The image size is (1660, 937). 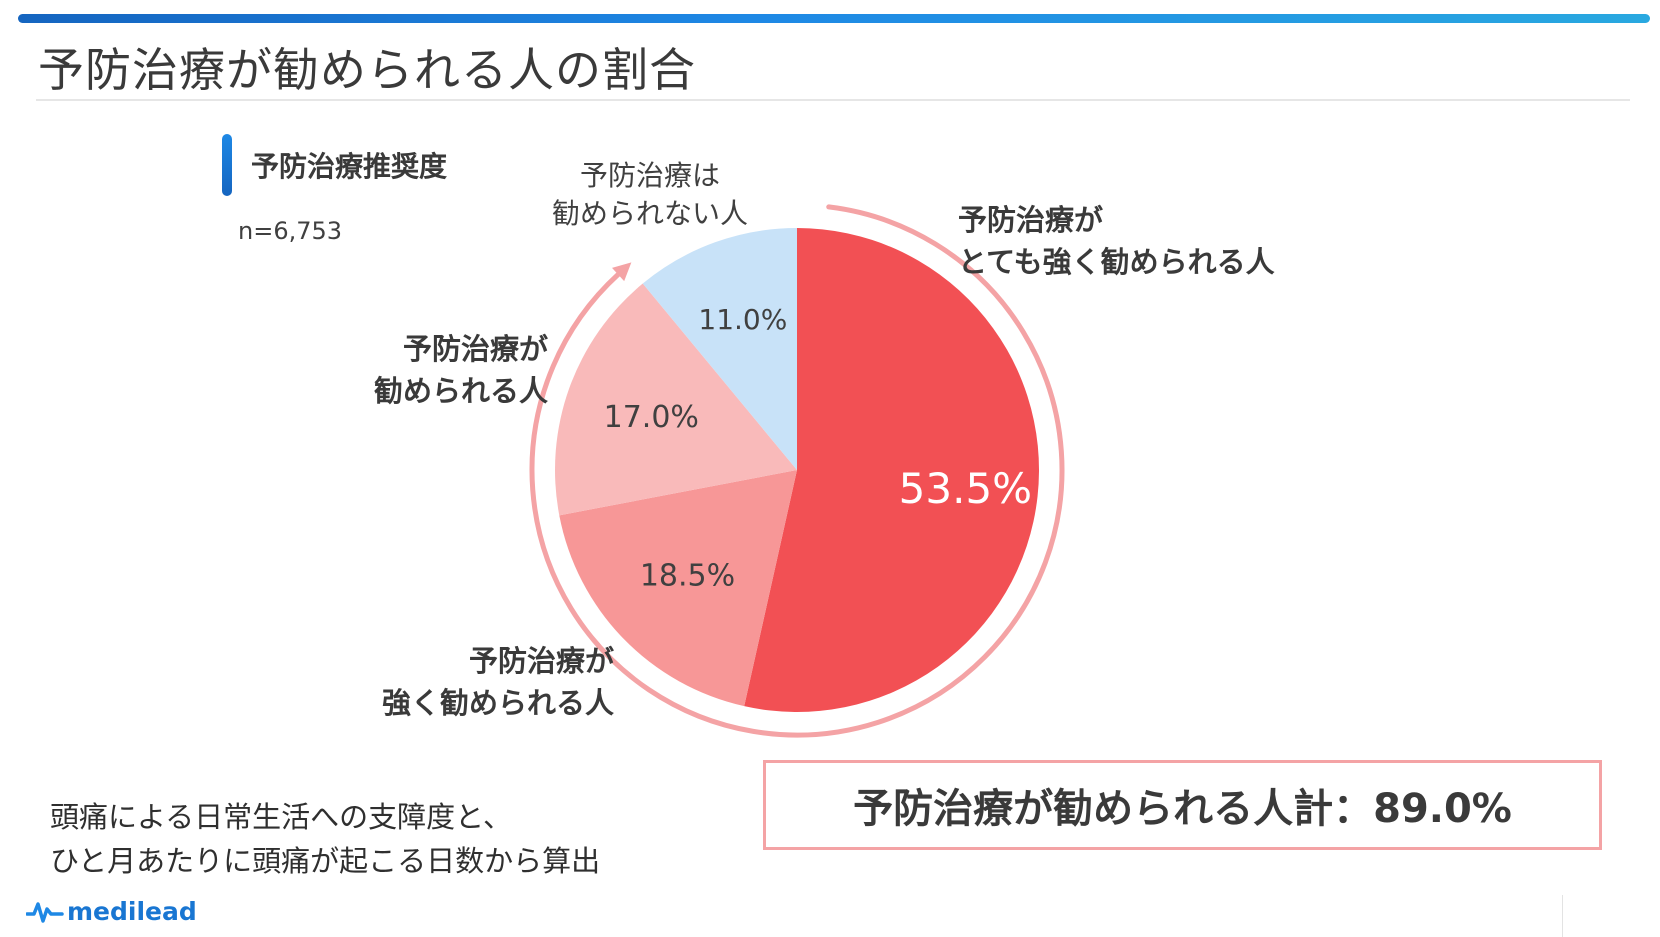 What do you see at coordinates (367, 70) in the screenshot?
I see `page-title: 予防治療が勧められる人の割合` at bounding box center [367, 70].